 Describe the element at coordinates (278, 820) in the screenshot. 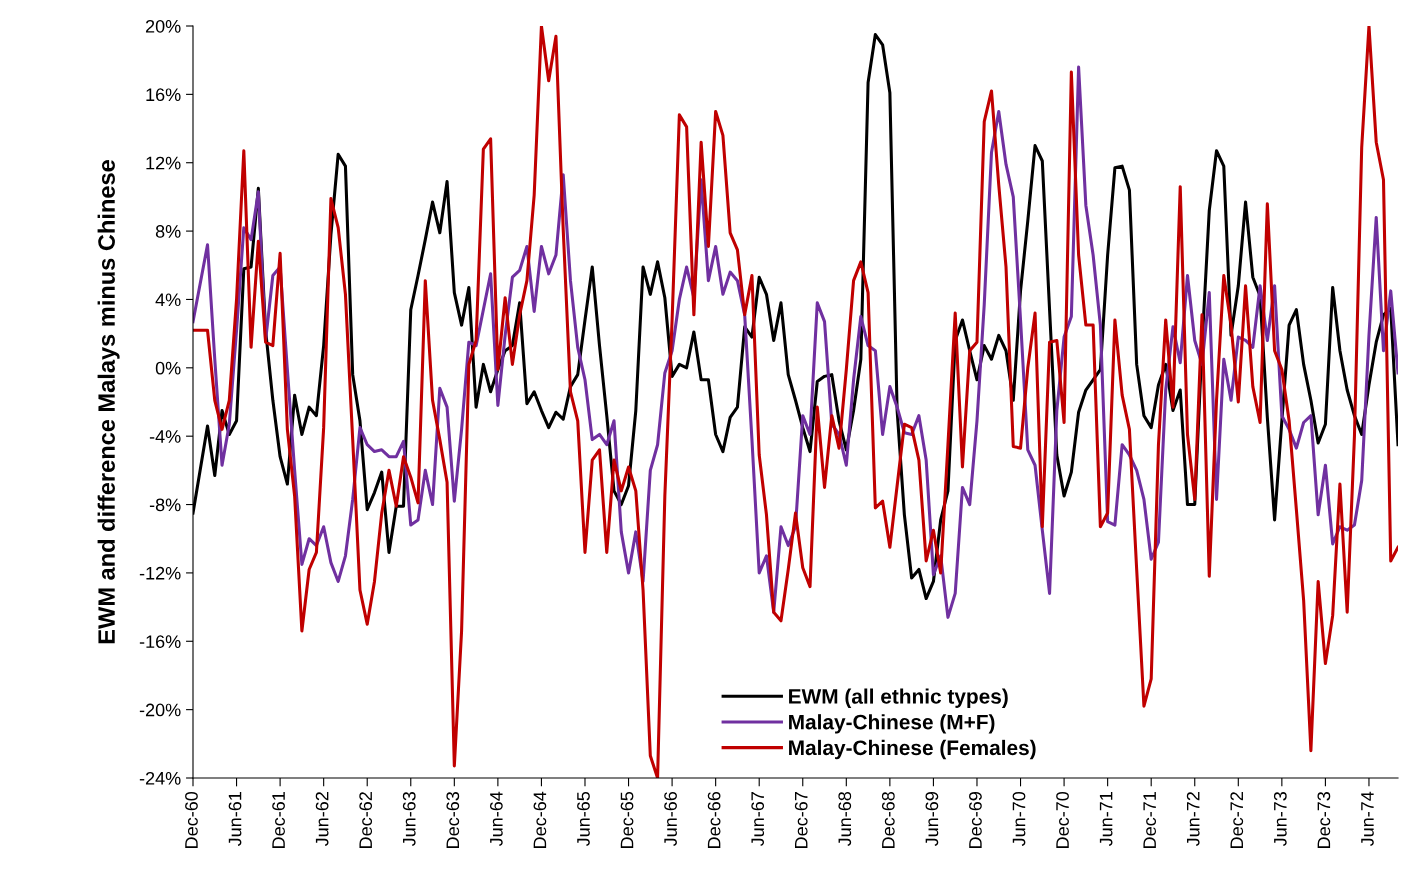

I see `x-tick-label: Dec-61` at that location.